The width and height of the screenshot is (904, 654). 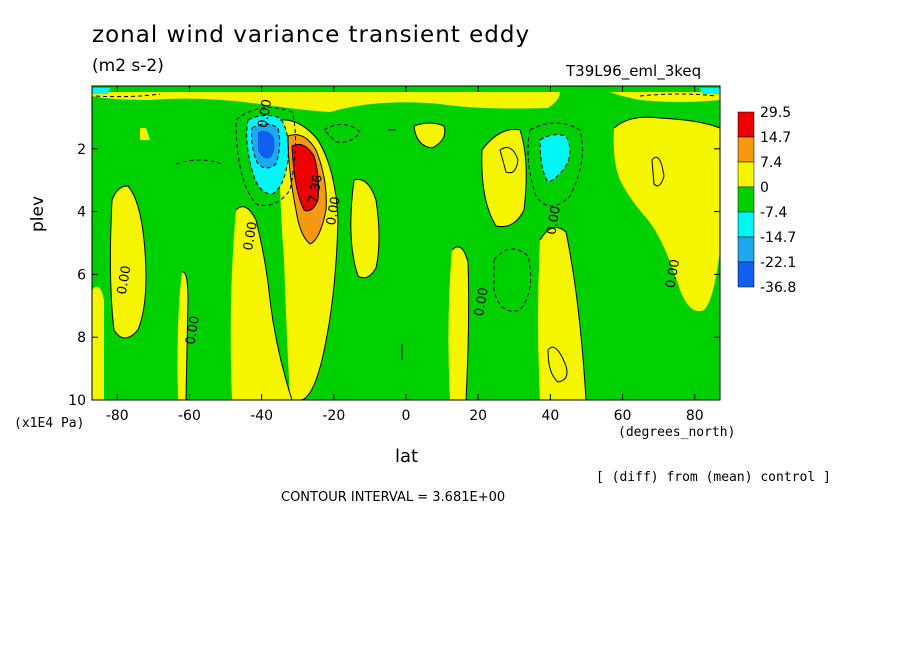 What do you see at coordinates (771, 163) in the screenshot?
I see `legend-label: 7.4` at bounding box center [771, 163].